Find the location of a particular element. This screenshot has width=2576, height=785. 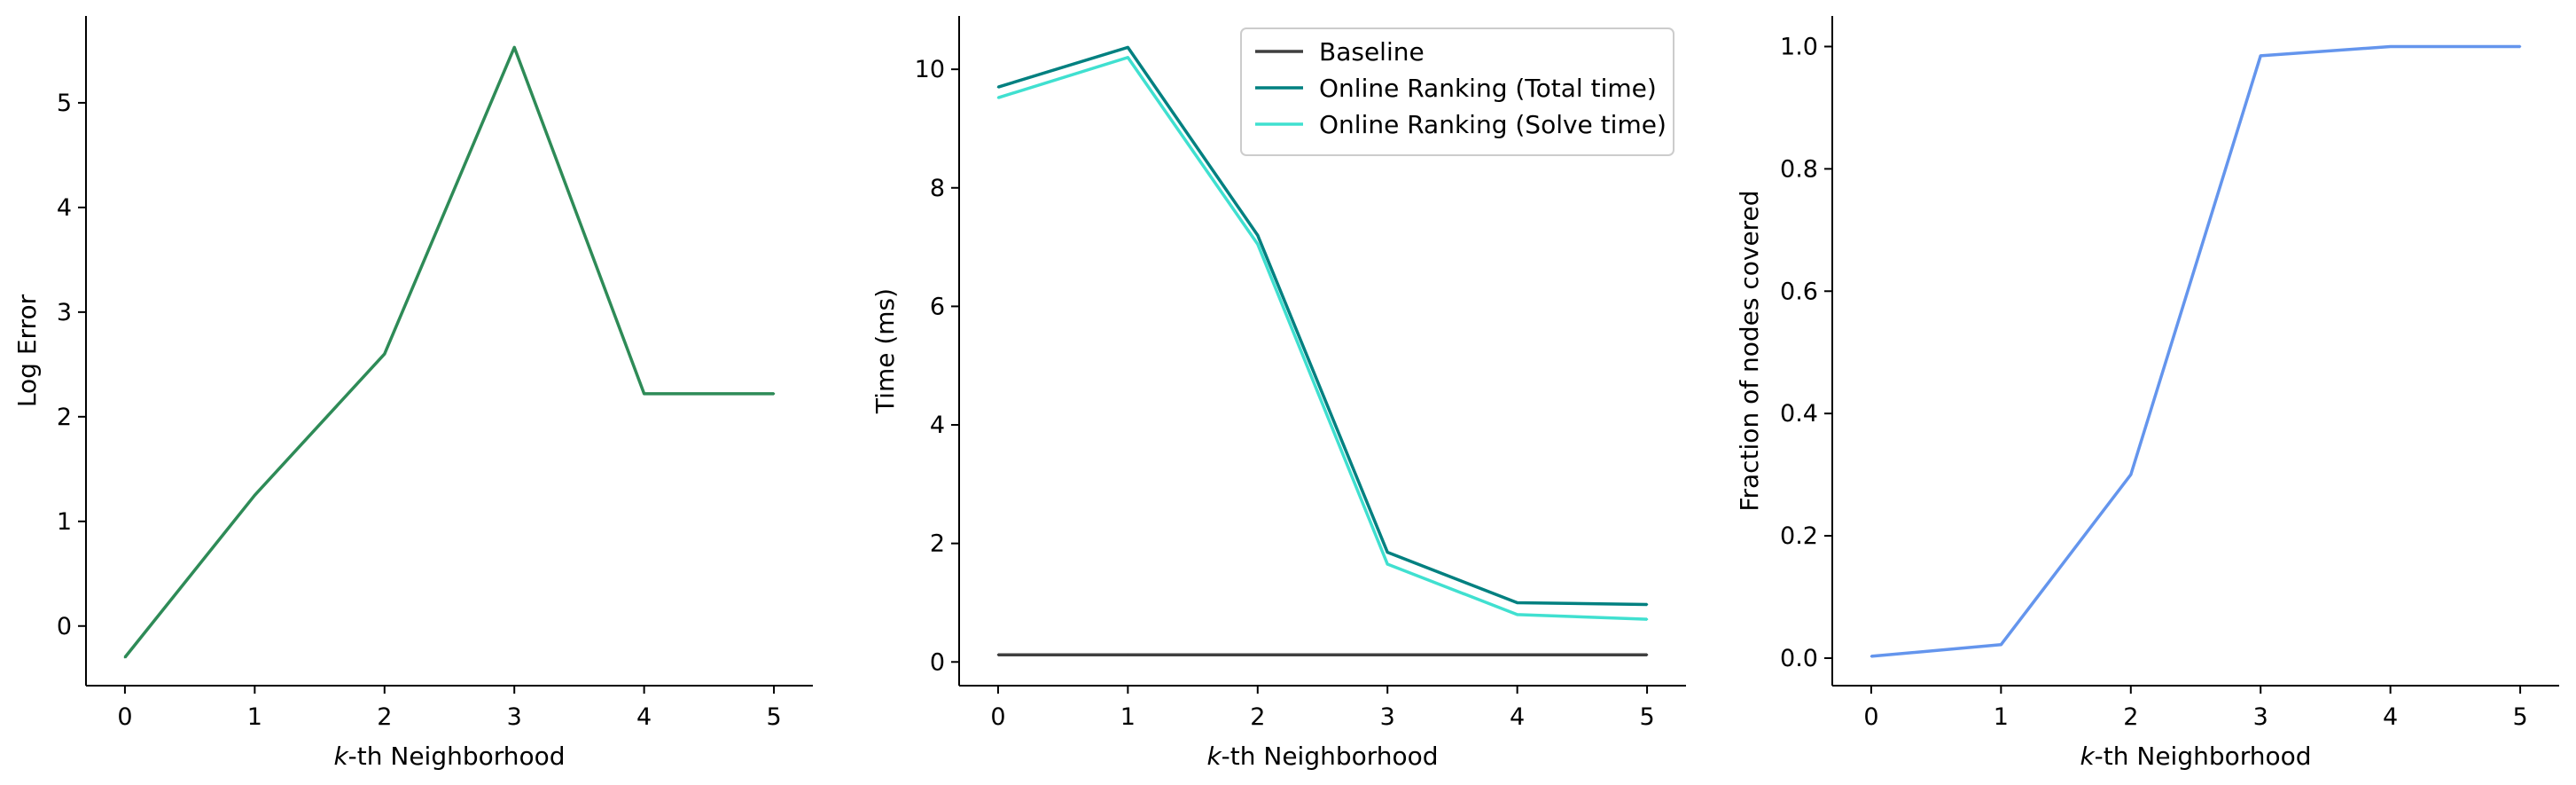

legend-label: Online Ranking (Solve time) is located at coordinates (1493, 124).